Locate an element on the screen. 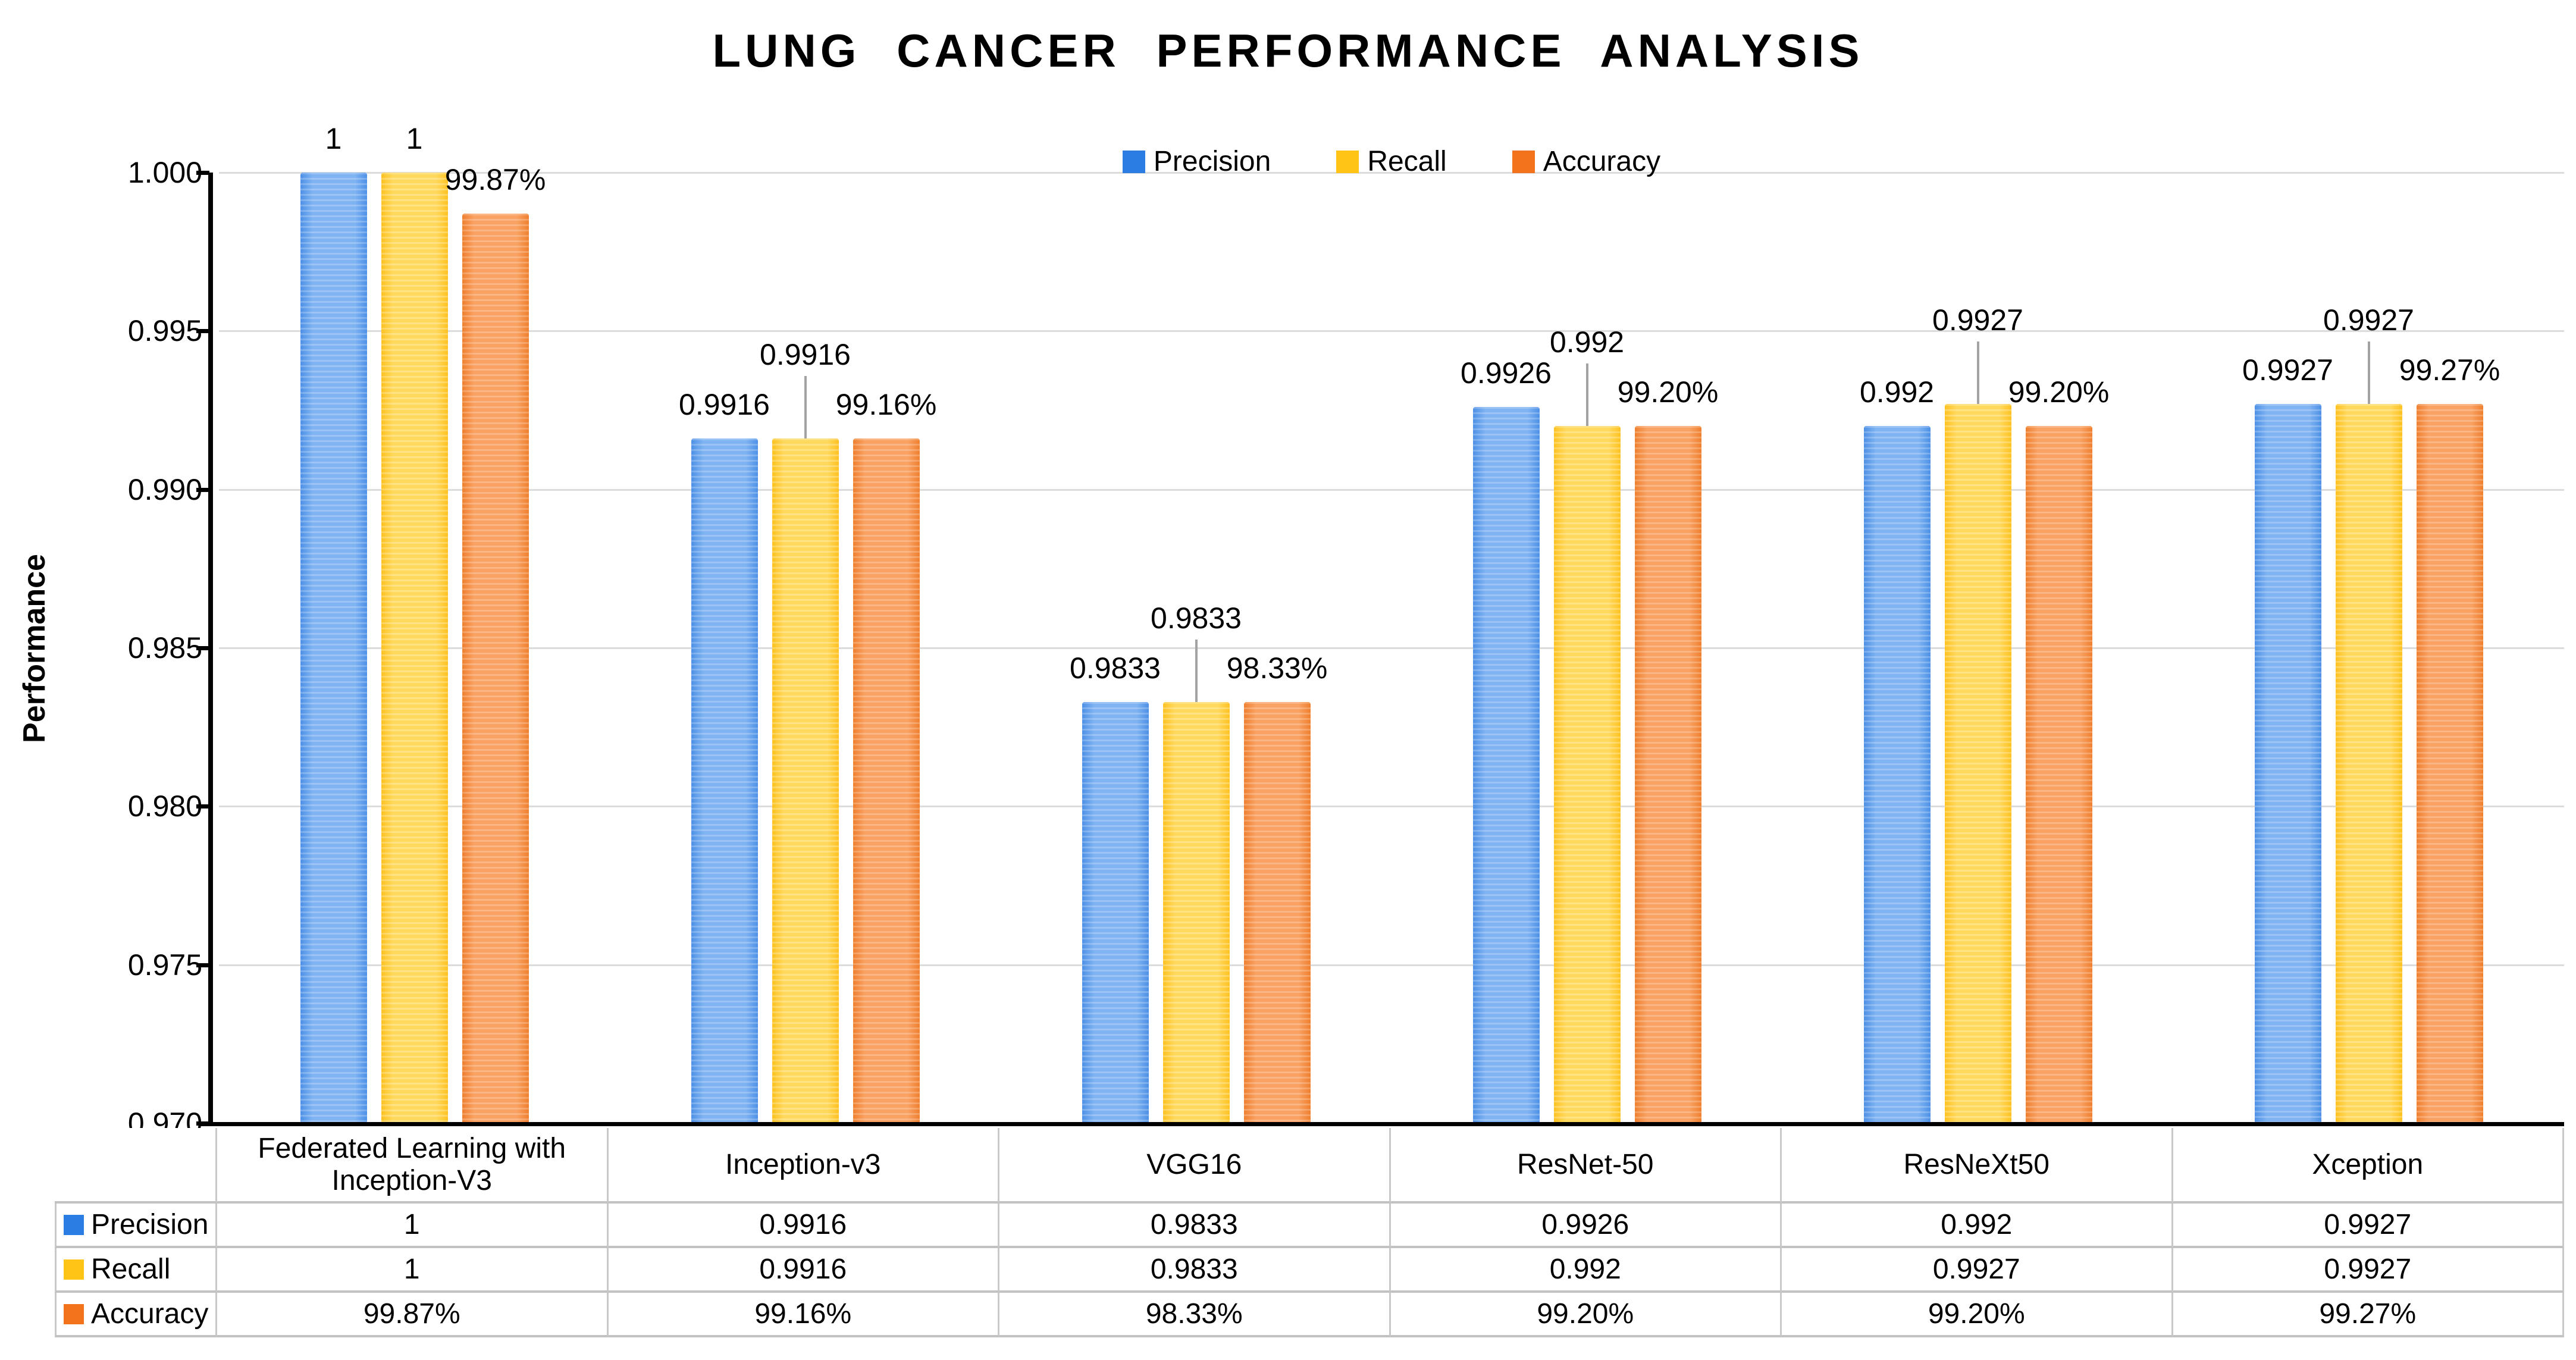  table-value-cell: 99.16% is located at coordinates (804, 1315).